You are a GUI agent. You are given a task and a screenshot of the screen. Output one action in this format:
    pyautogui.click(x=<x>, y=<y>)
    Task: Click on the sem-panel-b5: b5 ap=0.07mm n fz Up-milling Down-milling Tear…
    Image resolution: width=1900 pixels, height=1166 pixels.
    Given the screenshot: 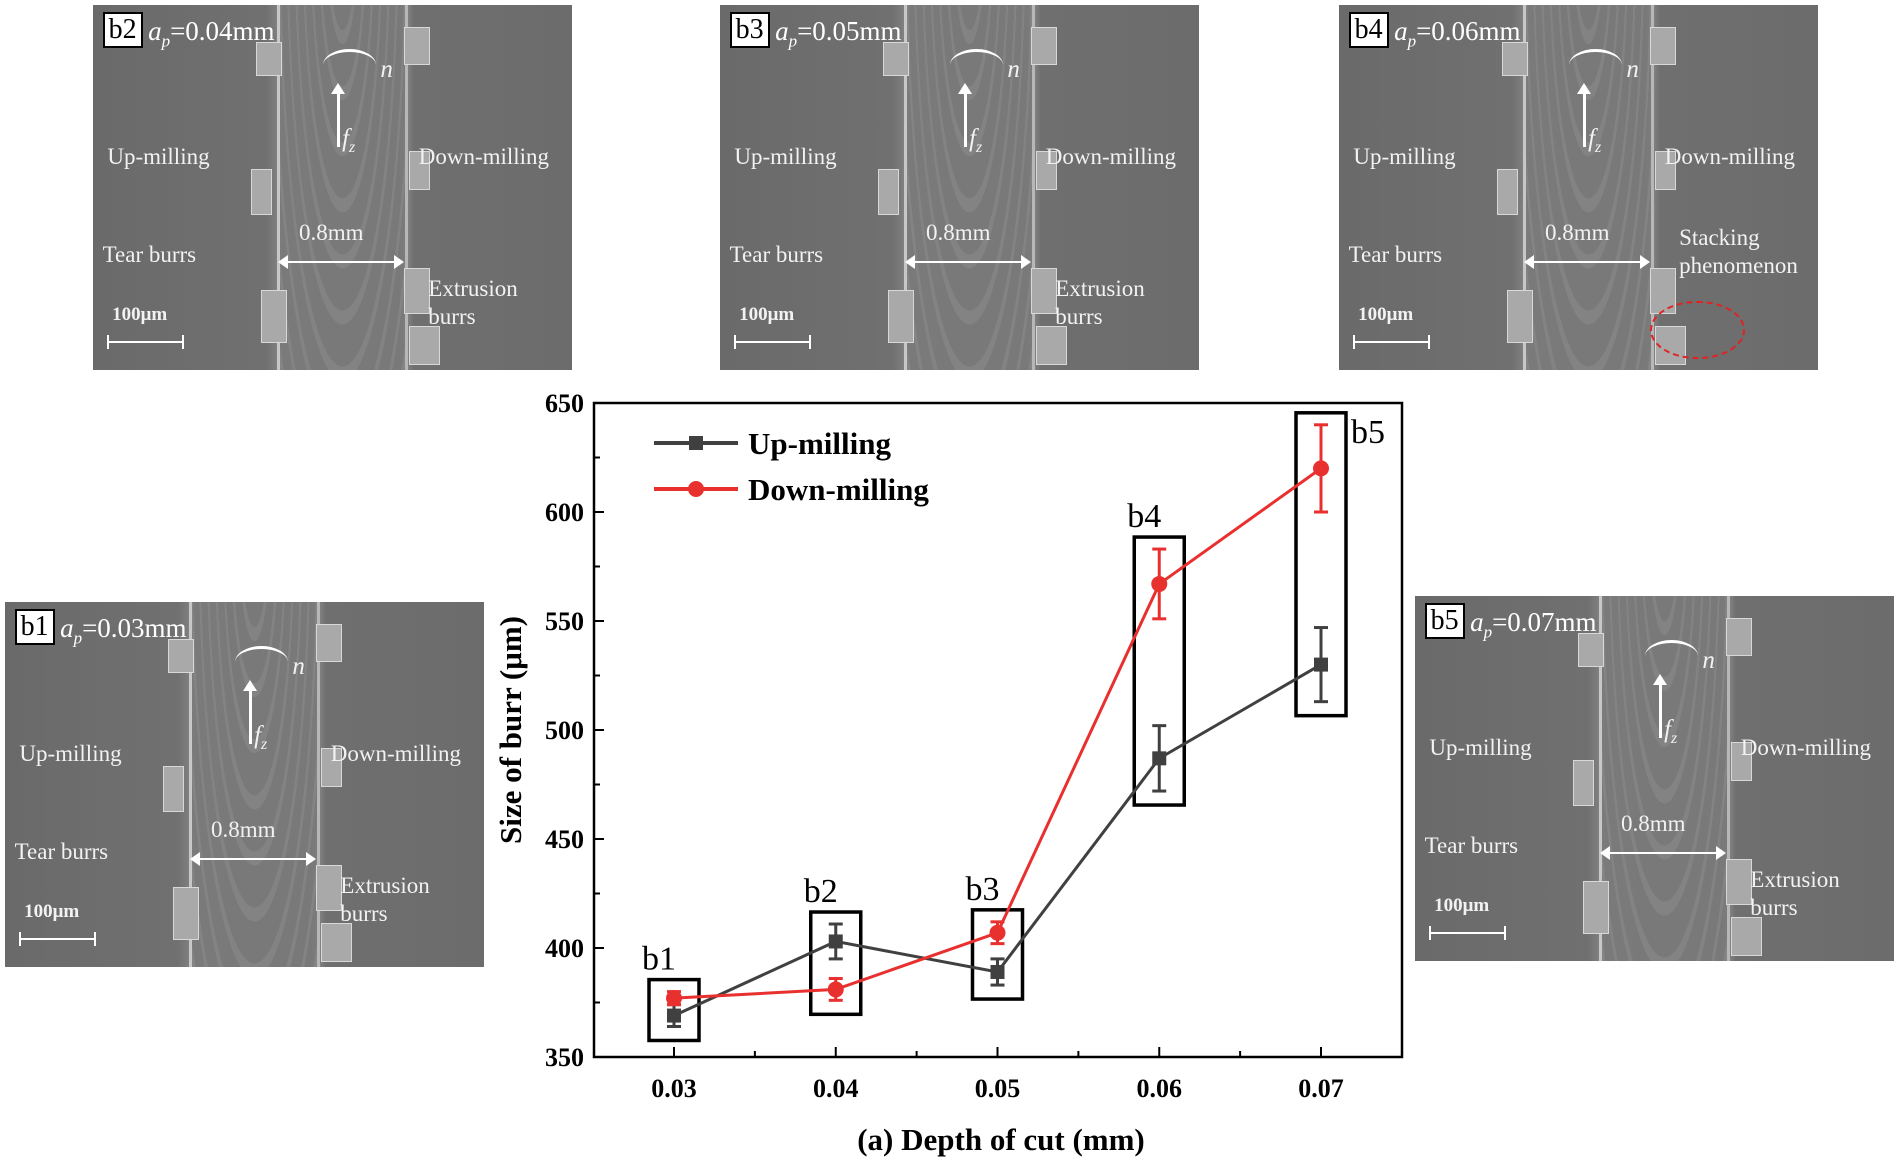 What is the action you would take?
    pyautogui.click(x=1654, y=778)
    